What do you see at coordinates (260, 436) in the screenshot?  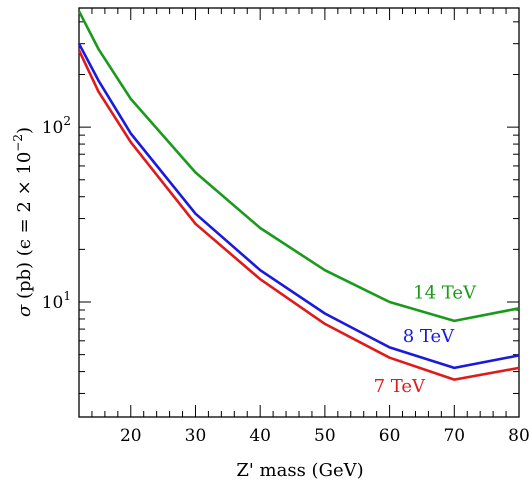 I see `x-tick-label: 40` at bounding box center [260, 436].